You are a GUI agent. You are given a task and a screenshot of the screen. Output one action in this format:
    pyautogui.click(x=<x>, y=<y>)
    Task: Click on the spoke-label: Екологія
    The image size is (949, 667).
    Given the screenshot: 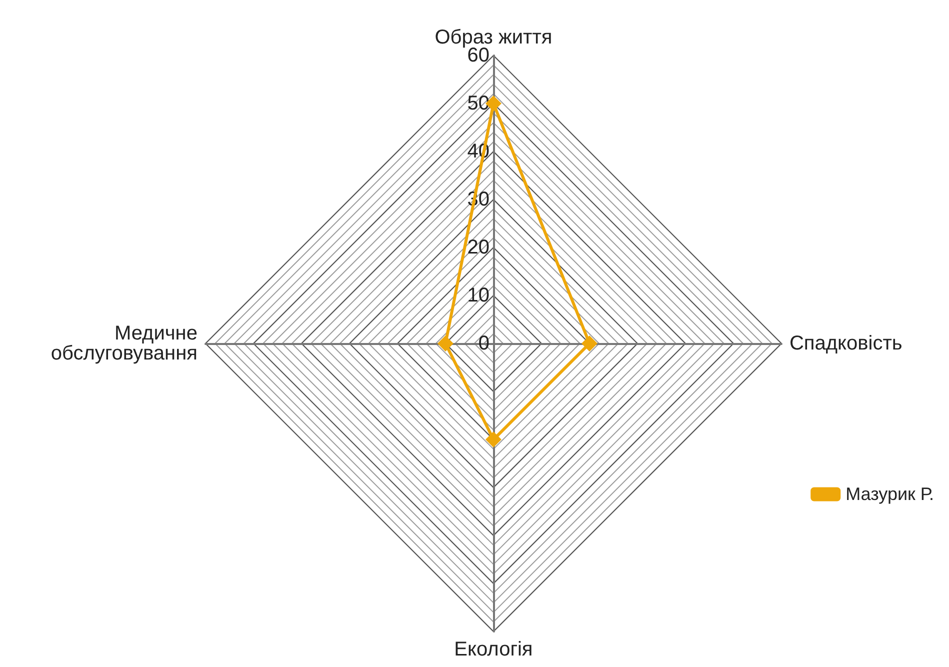 What is the action you would take?
    pyautogui.click(x=493, y=649)
    